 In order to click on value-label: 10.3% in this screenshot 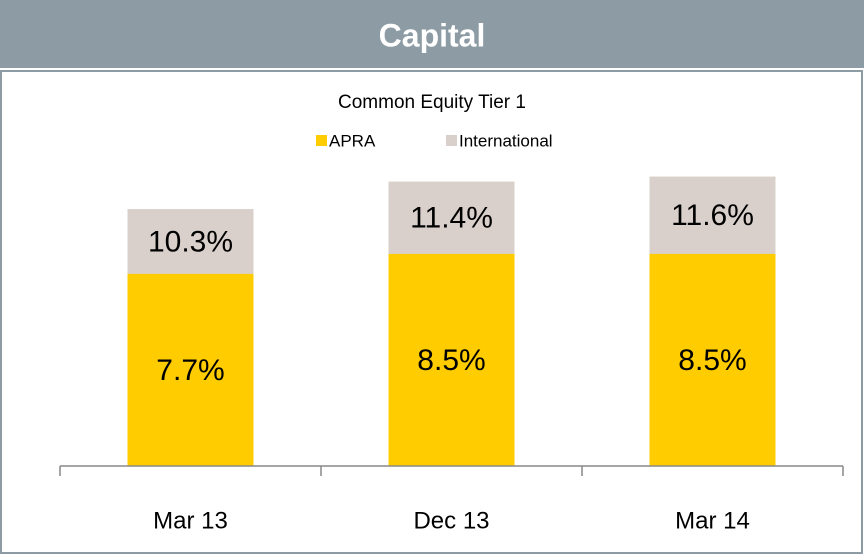, I will do `click(190, 241)`.